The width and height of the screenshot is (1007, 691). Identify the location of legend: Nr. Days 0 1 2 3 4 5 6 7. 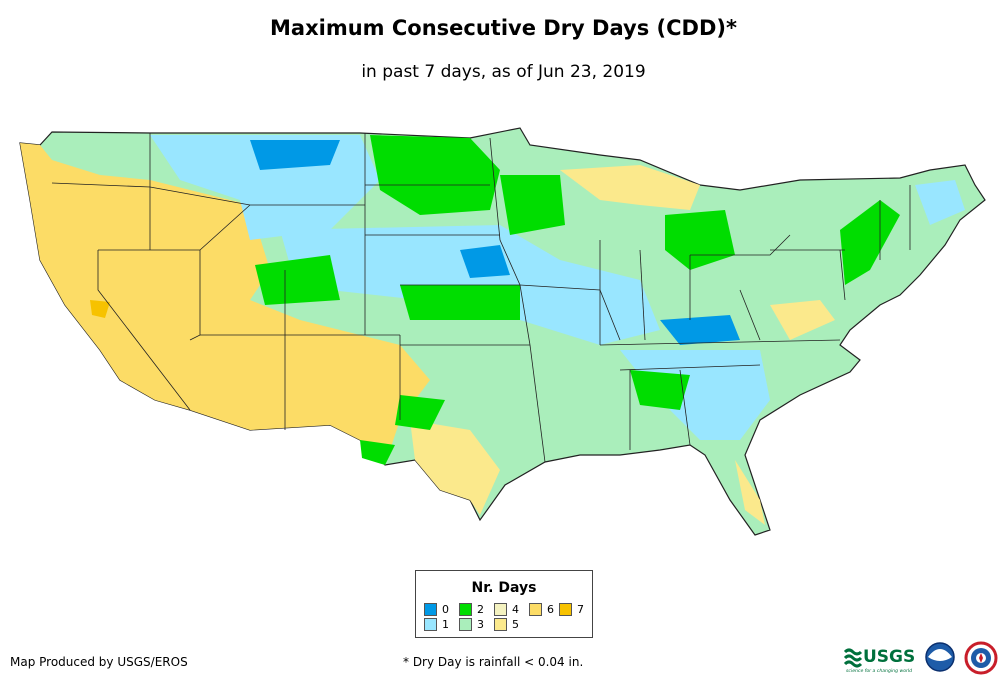
(504, 604).